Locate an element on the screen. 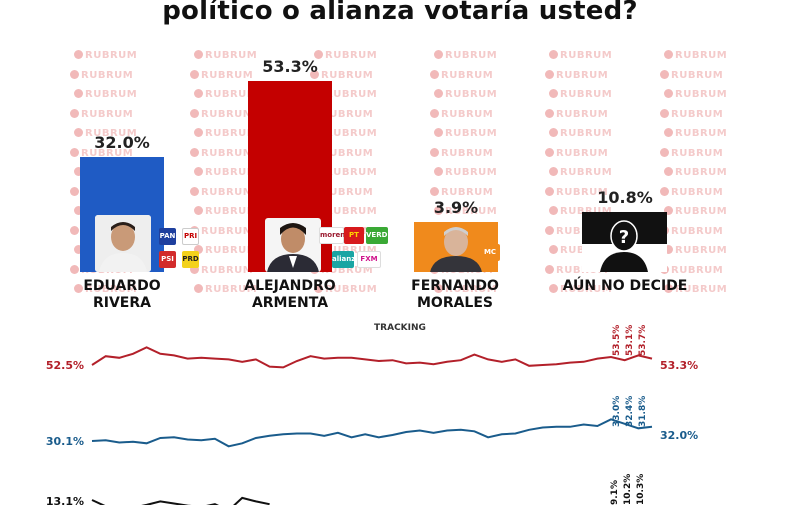  candidate-photo-morales is located at coordinates (456, 247).